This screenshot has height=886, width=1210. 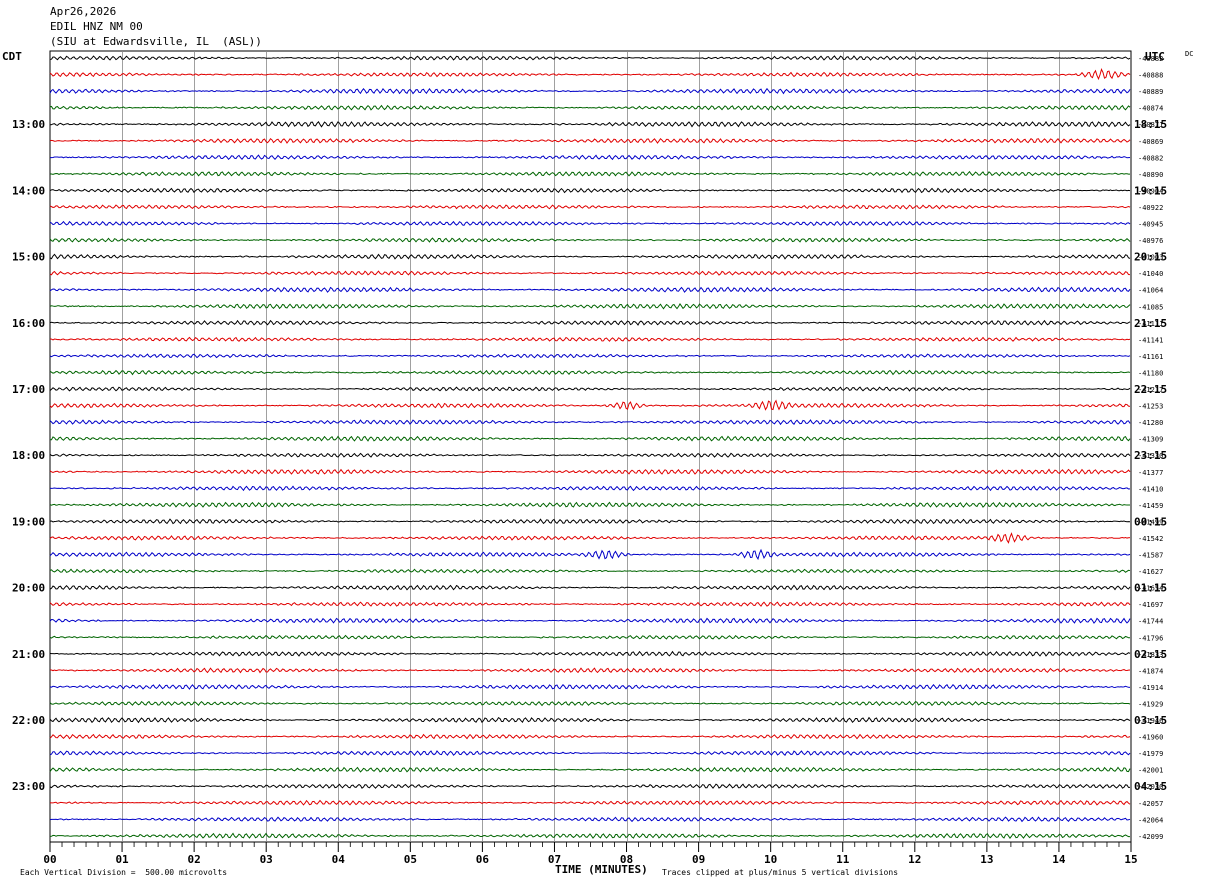 What do you see at coordinates (1150, 175) in the screenshot?
I see `dc-offset-label: -40890` at bounding box center [1150, 175].